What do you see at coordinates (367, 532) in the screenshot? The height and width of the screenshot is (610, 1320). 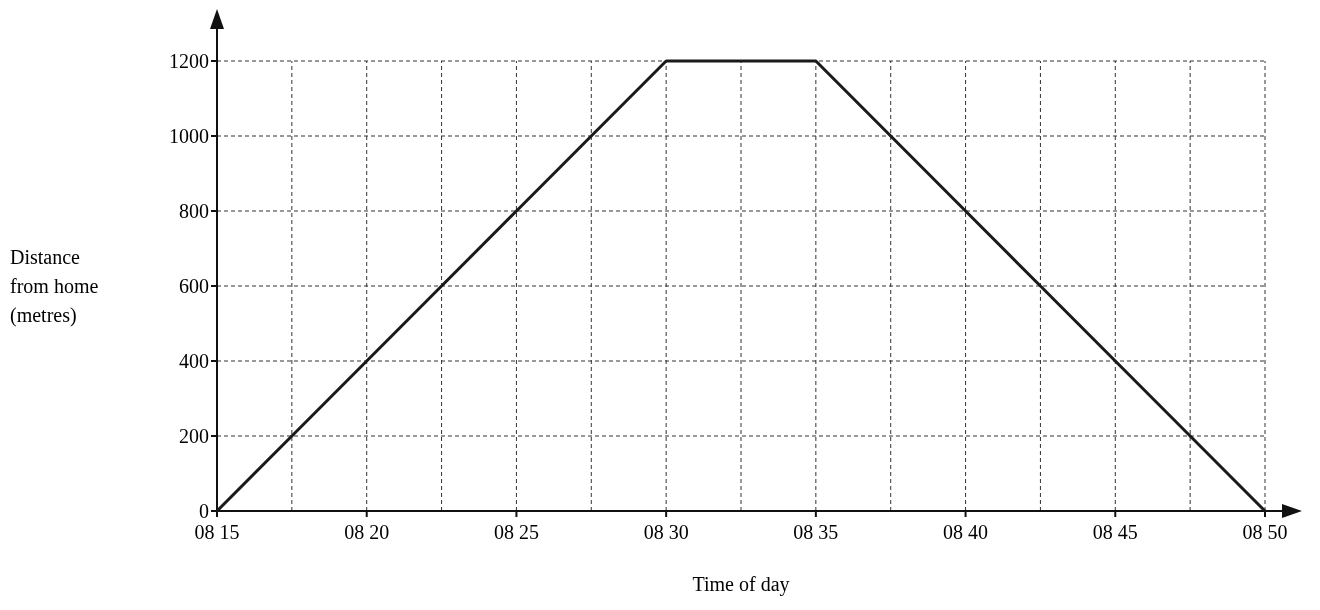 I see `x-tick-label: 08 20` at bounding box center [367, 532].